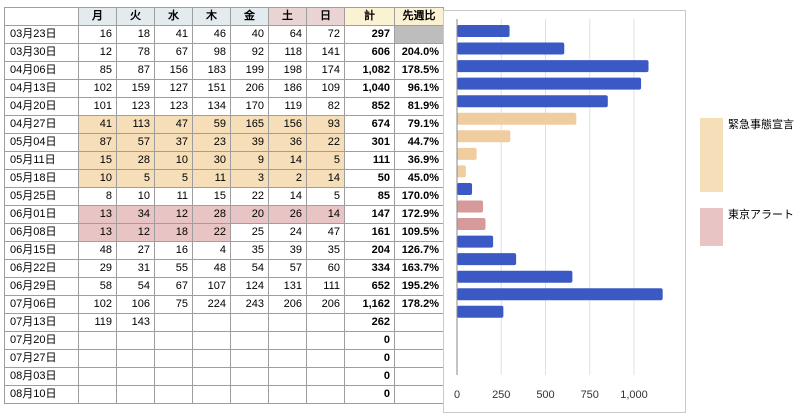 The width and height of the screenshot is (806, 418). Describe the element at coordinates (97, 250) in the screenshot. I see `day-count-cell: 48` at that location.